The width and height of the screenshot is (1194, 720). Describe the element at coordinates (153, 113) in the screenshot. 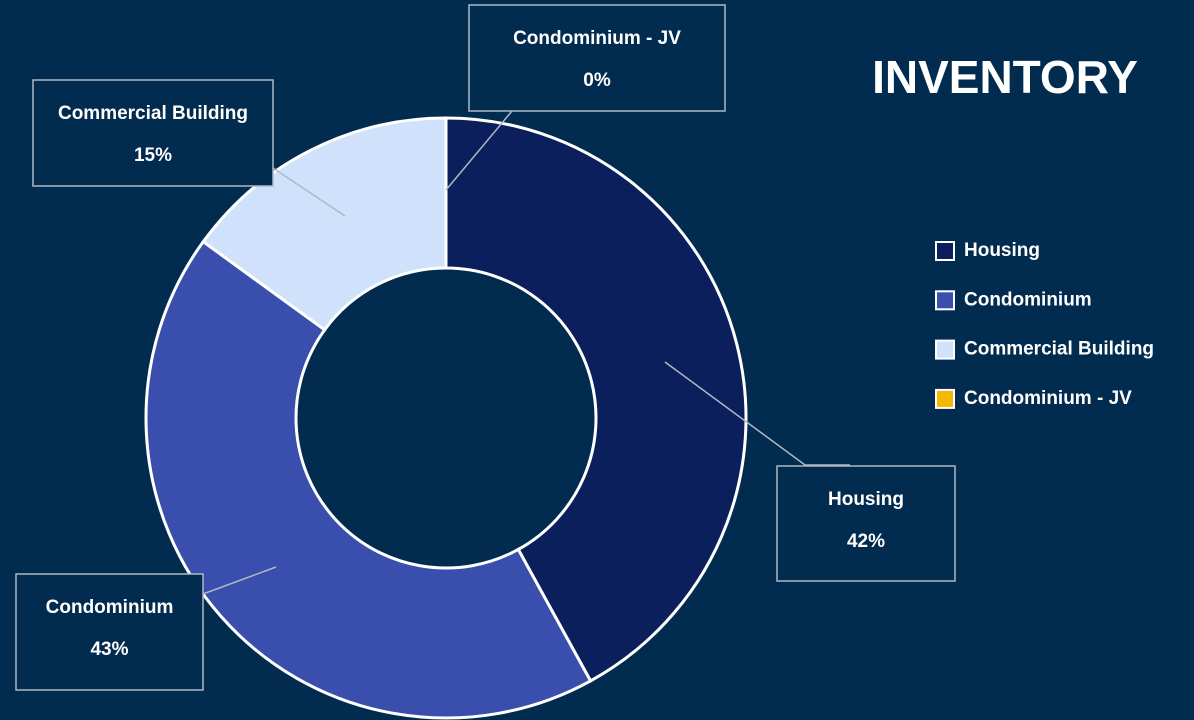

I see `callout-name: Commercial Building` at that location.